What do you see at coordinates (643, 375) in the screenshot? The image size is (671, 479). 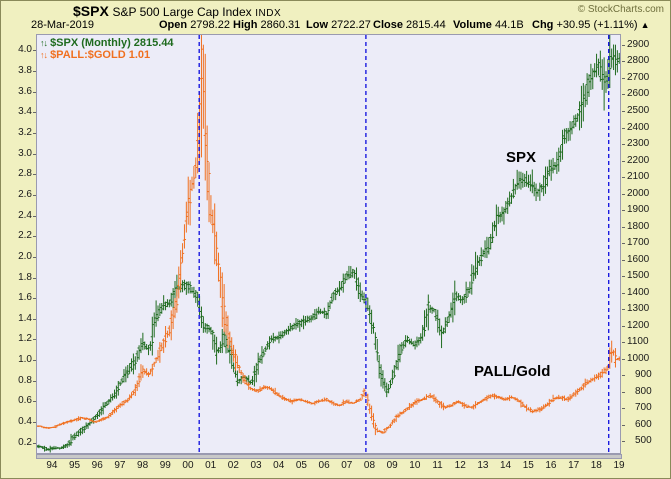 I see `right-axis-tick: 900` at bounding box center [643, 375].